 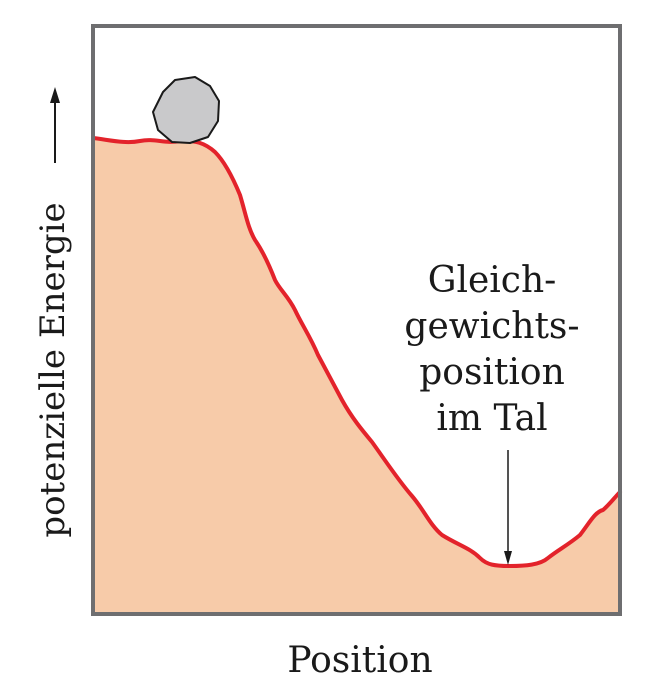 I want to click on y-axis-label: potenzielle Energie, so click(x=53, y=369).